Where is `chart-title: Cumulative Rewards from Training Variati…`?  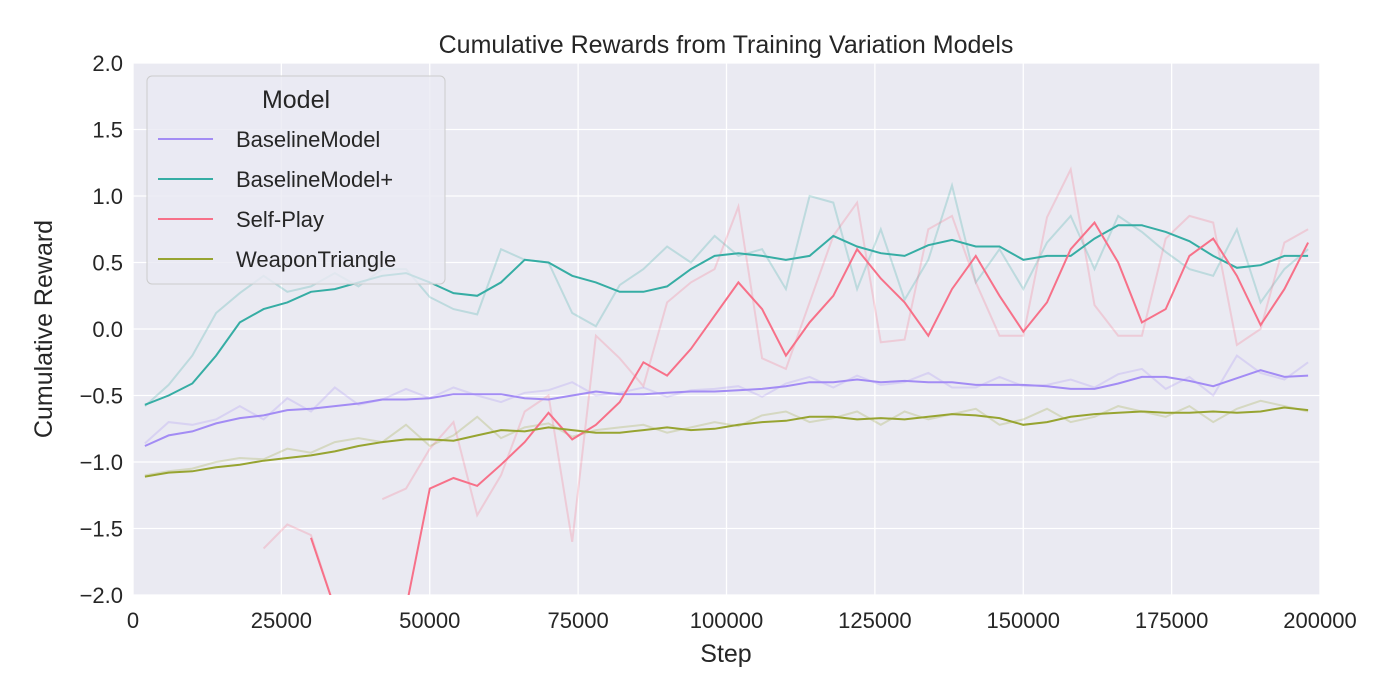 chart-title: Cumulative Rewards from Training Variati… is located at coordinates (726, 45).